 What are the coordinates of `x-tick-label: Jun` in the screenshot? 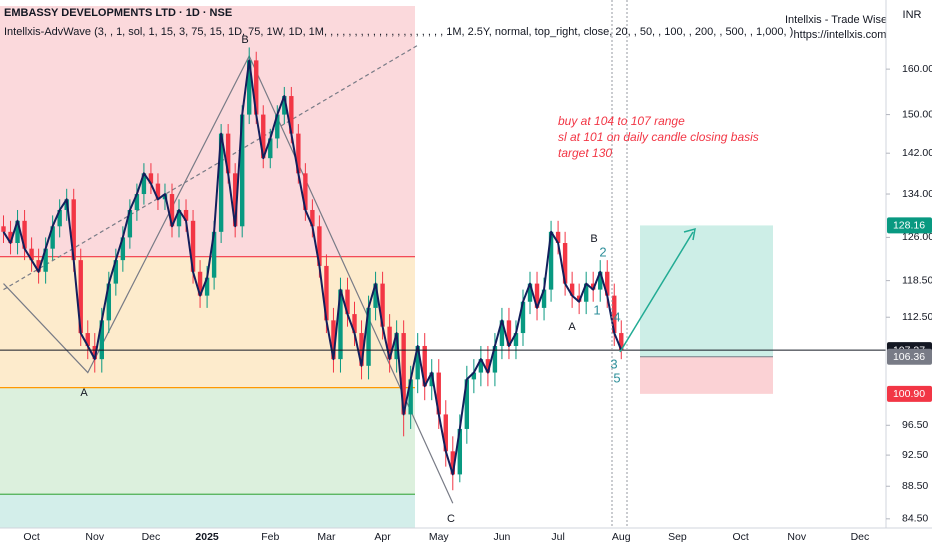 It's located at (501, 537).